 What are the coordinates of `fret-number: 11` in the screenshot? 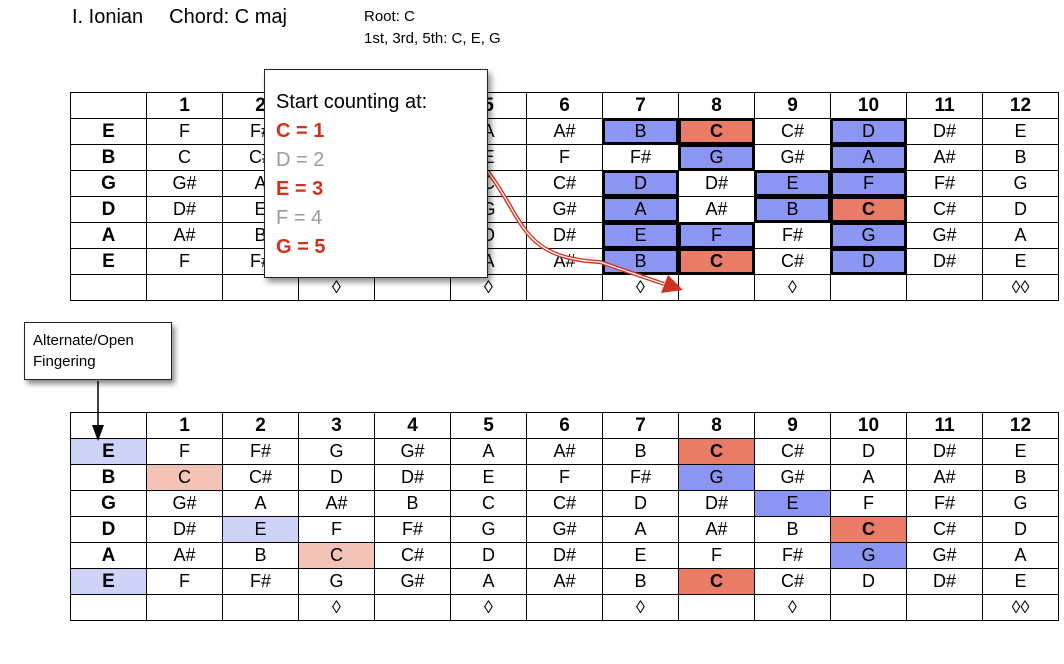 It's located at (944, 105).